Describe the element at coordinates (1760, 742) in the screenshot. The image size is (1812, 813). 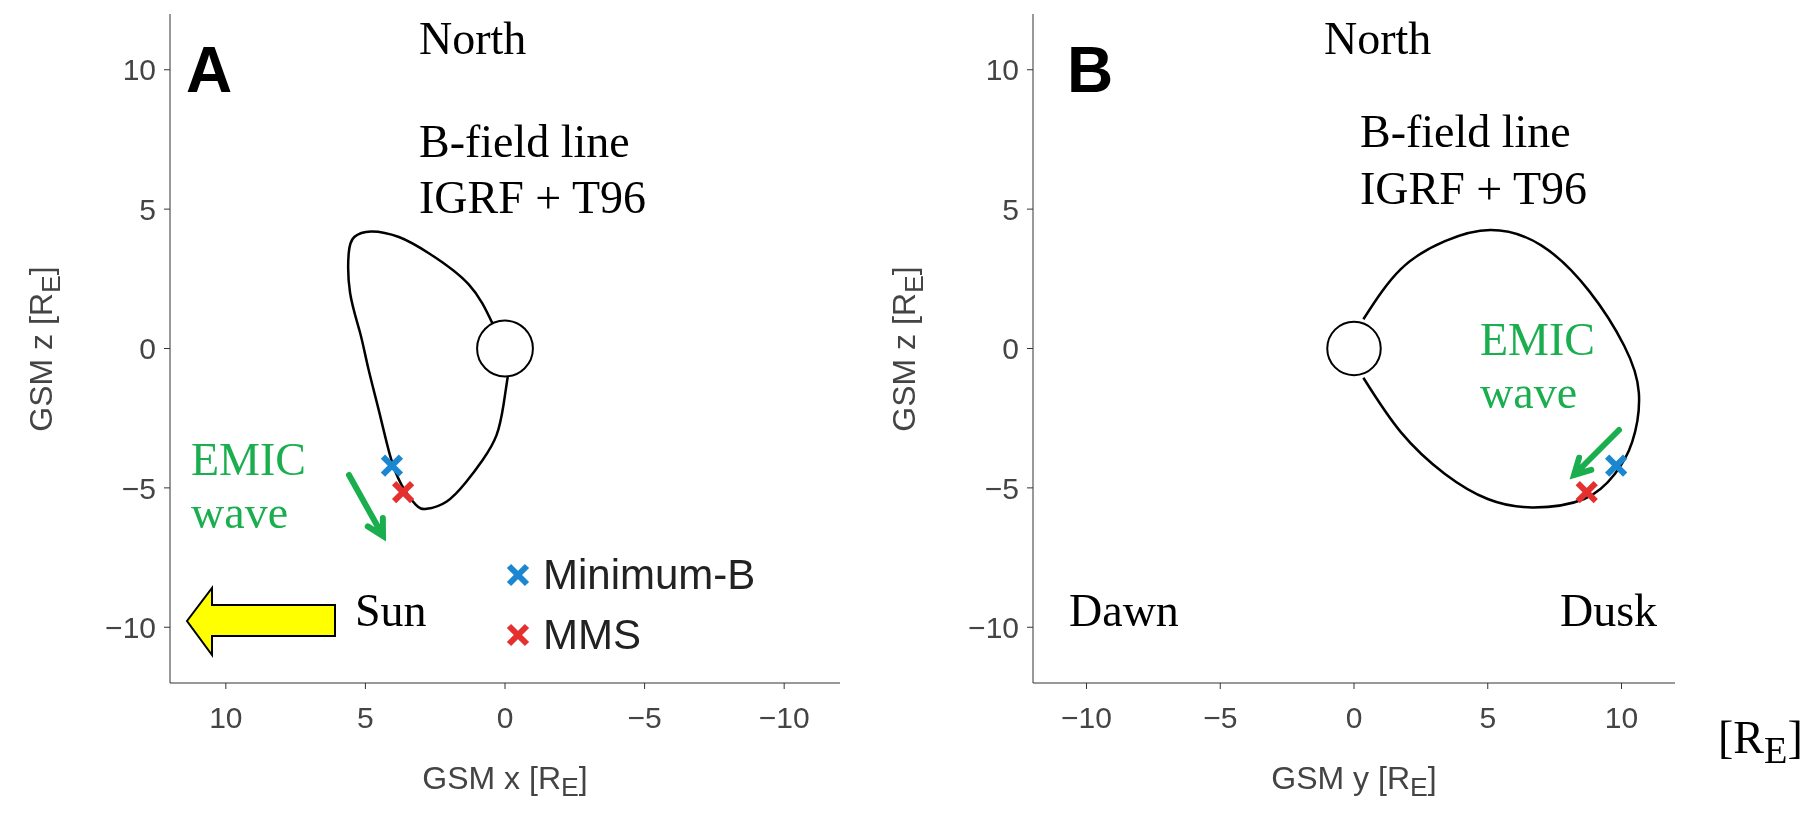
I see `text: [R$_{E}$]` at that location.